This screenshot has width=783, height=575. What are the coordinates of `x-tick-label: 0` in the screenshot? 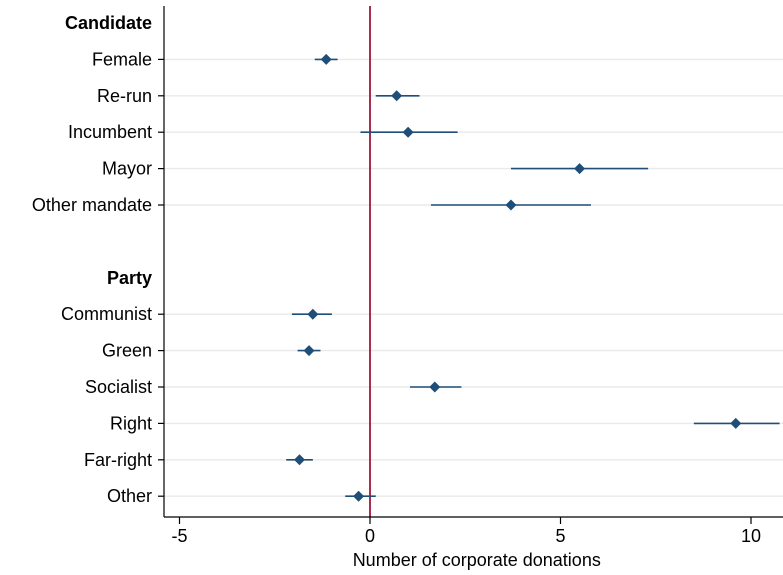 It's located at (370, 536).